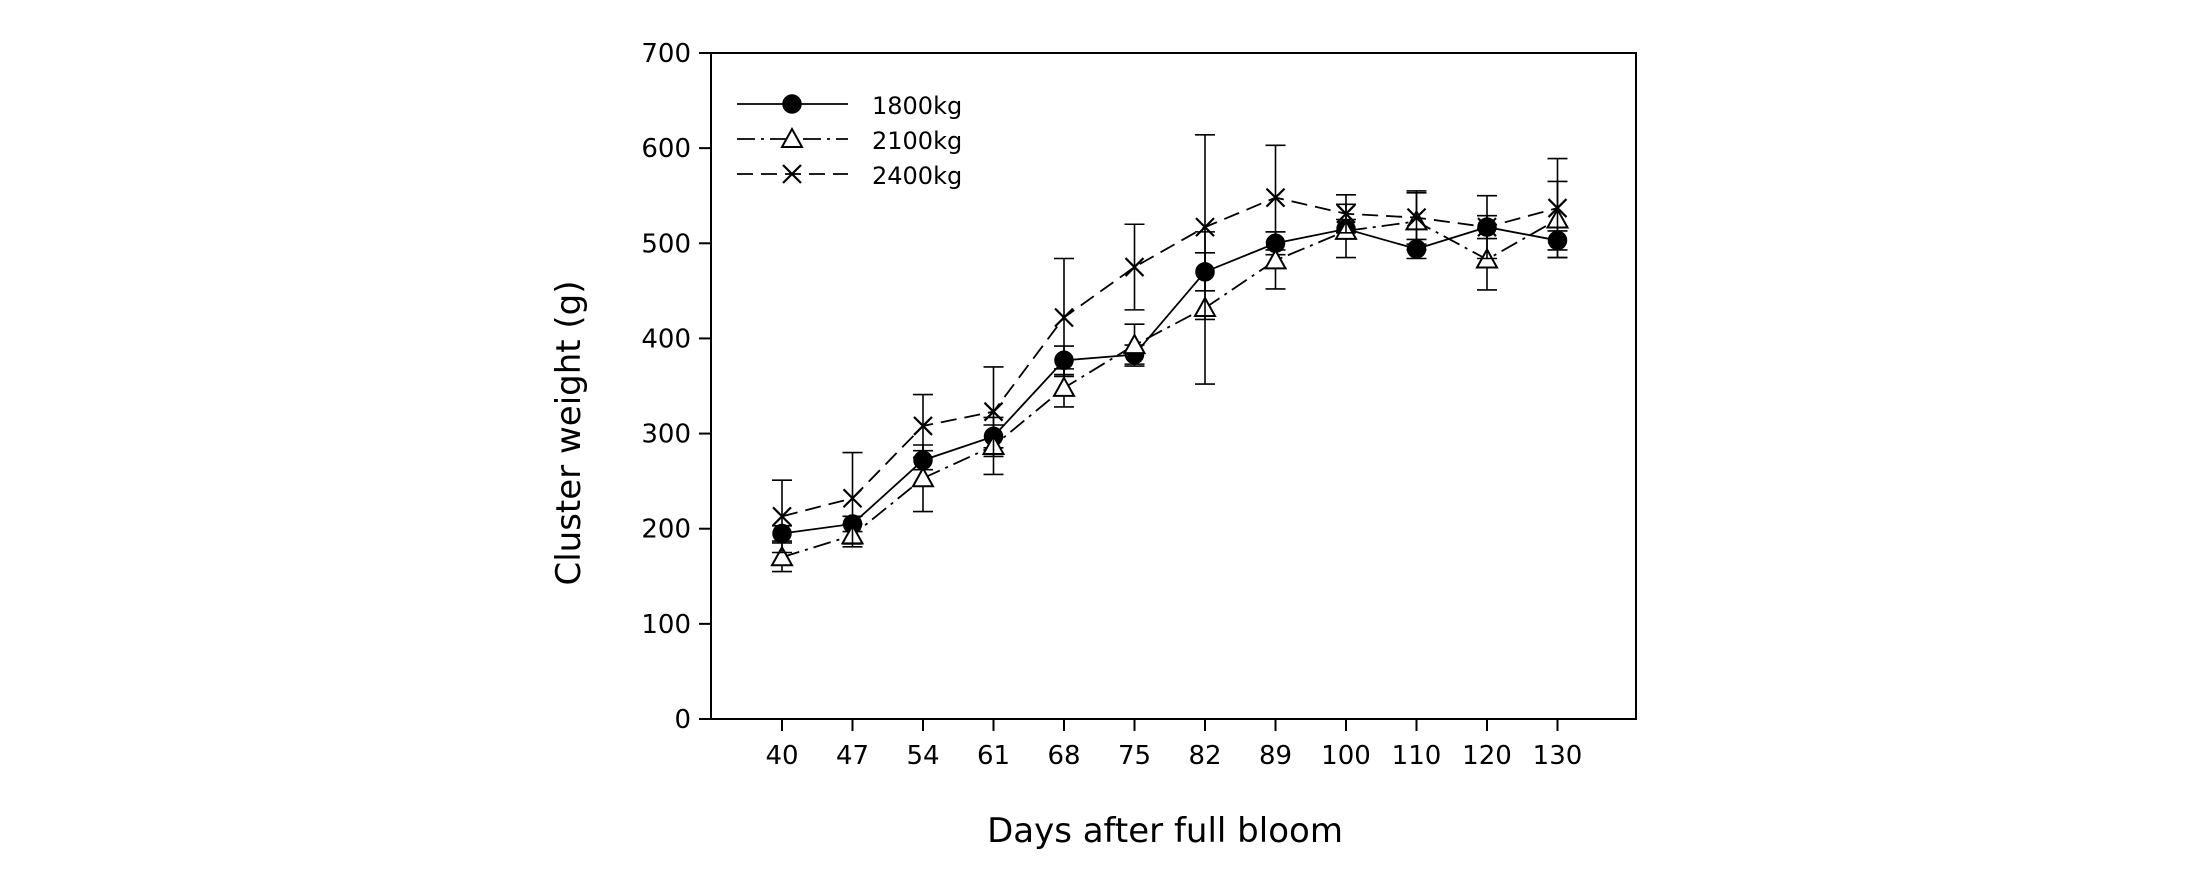  I want to click on legend-label-1800kg: 1800kg, so click(917, 106).